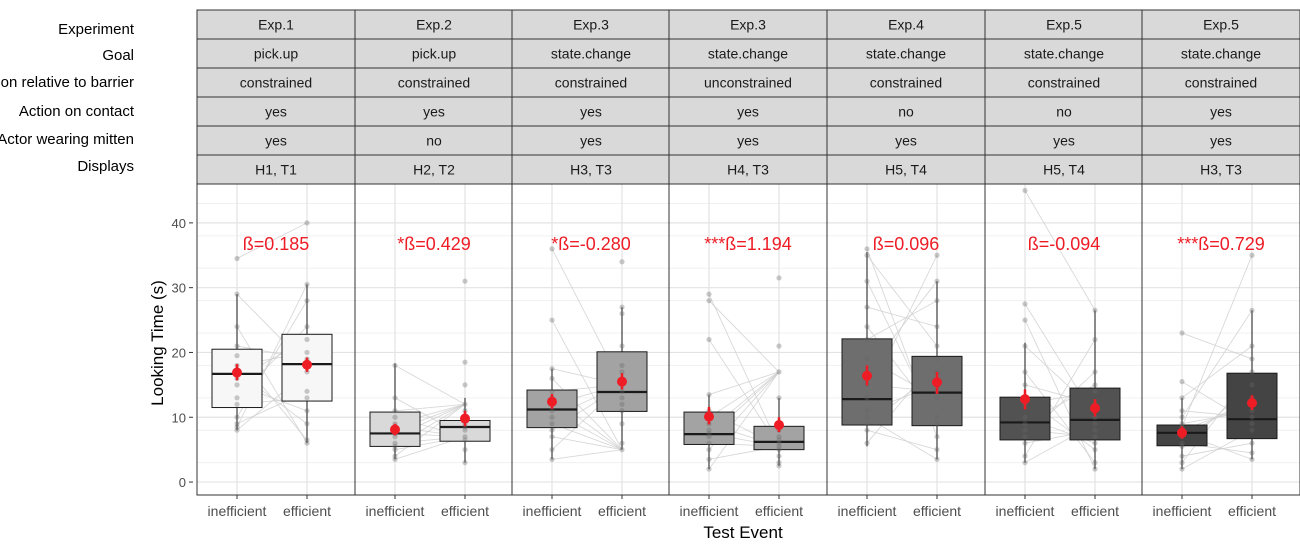 Image resolution: width=1300 pixels, height=550 pixels. Describe the element at coordinates (743, 532) in the screenshot. I see `x-axis-title: Test Event` at that location.